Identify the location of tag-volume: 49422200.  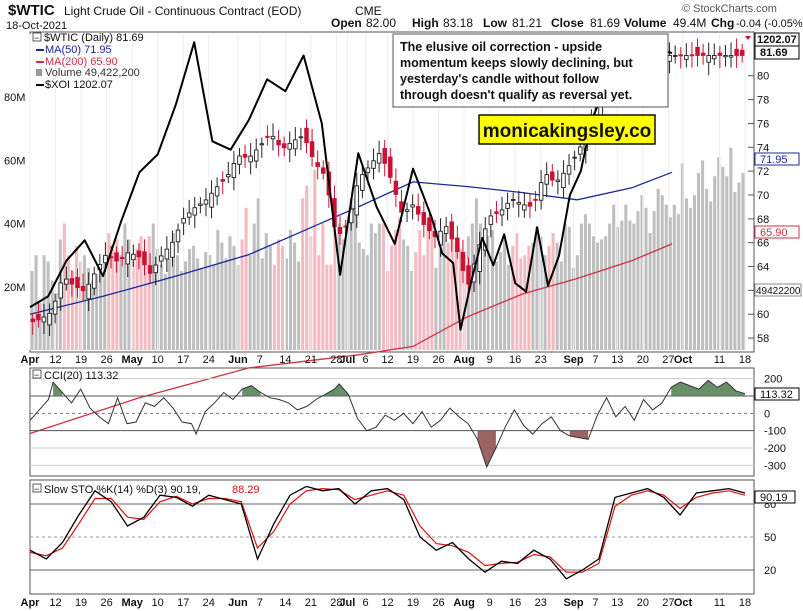
(778, 291).